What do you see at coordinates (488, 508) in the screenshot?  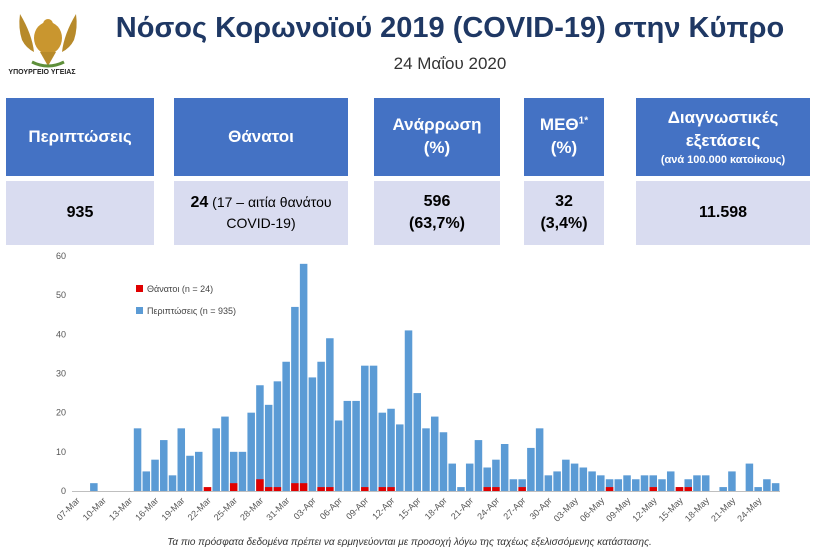 I see `x-tick-label: 24-Apr` at bounding box center [488, 508].